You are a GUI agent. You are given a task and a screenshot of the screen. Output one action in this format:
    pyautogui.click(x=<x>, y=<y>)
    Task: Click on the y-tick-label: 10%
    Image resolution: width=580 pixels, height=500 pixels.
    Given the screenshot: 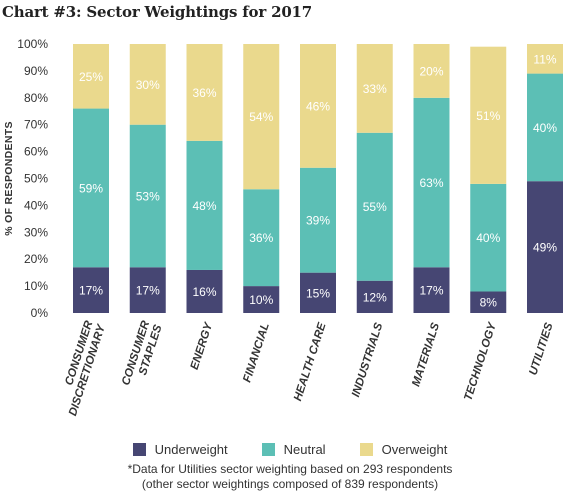 What is the action you would take?
    pyautogui.click(x=36, y=286)
    